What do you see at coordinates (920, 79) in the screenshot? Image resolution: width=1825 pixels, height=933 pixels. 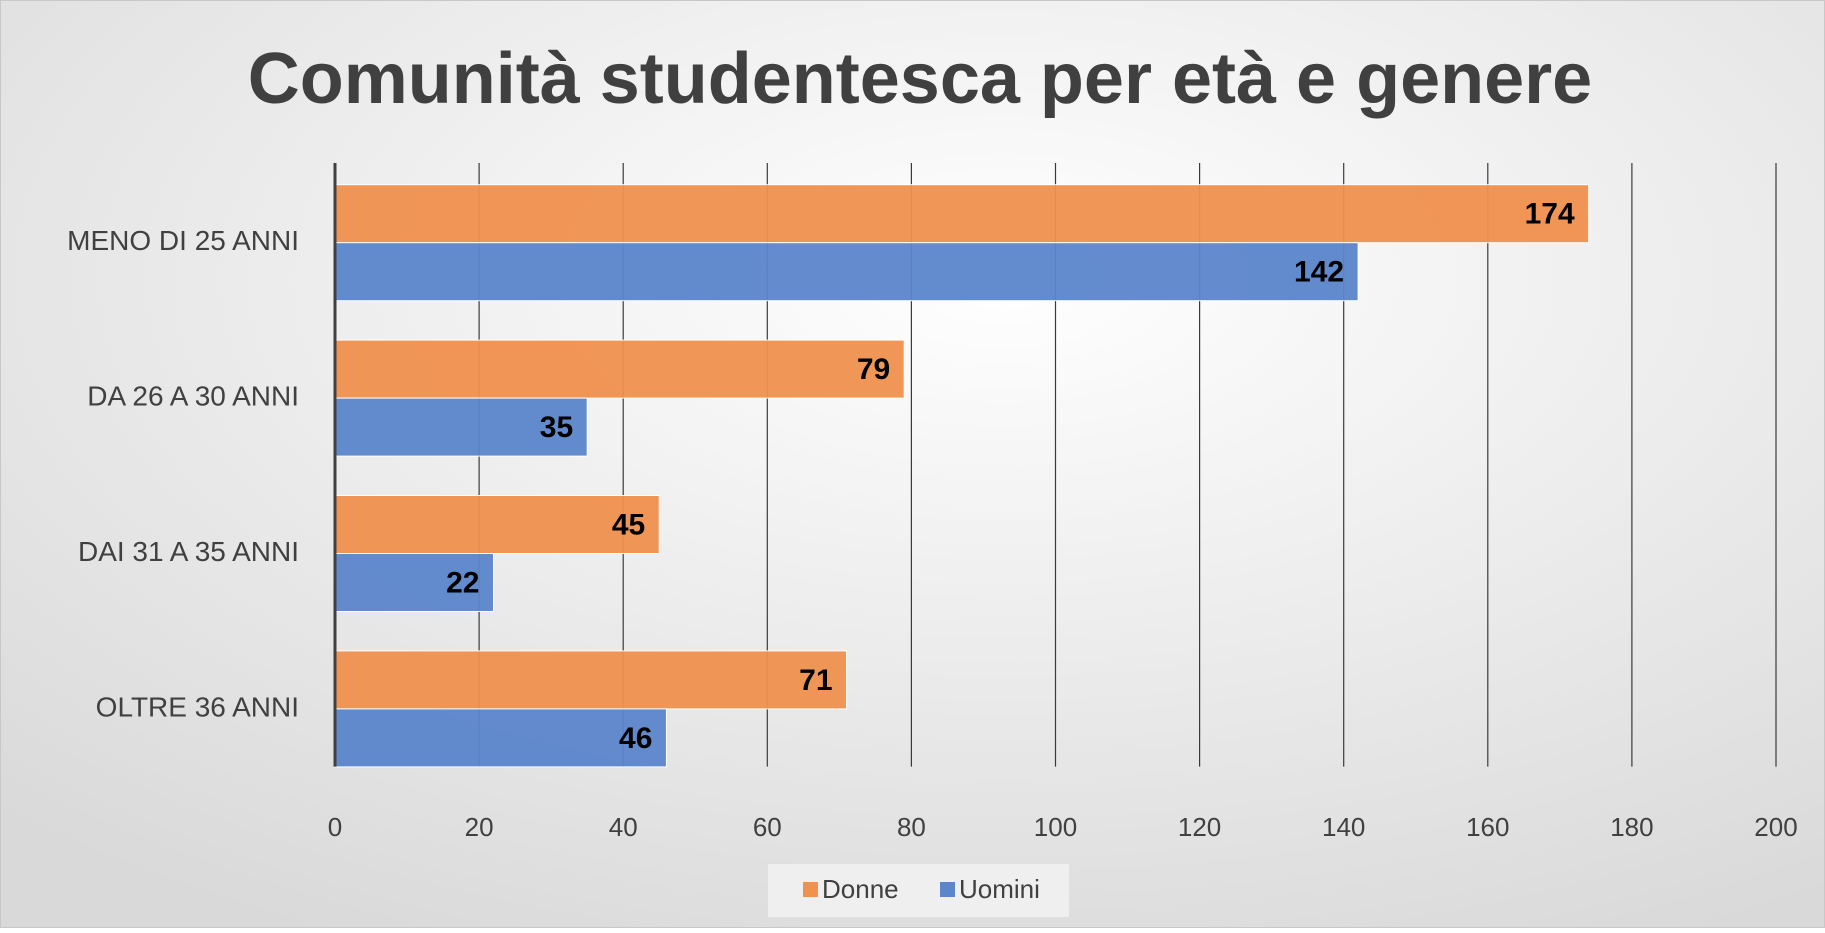 I see `chart-title: Comunità studentesca per età e genere` at bounding box center [920, 79].